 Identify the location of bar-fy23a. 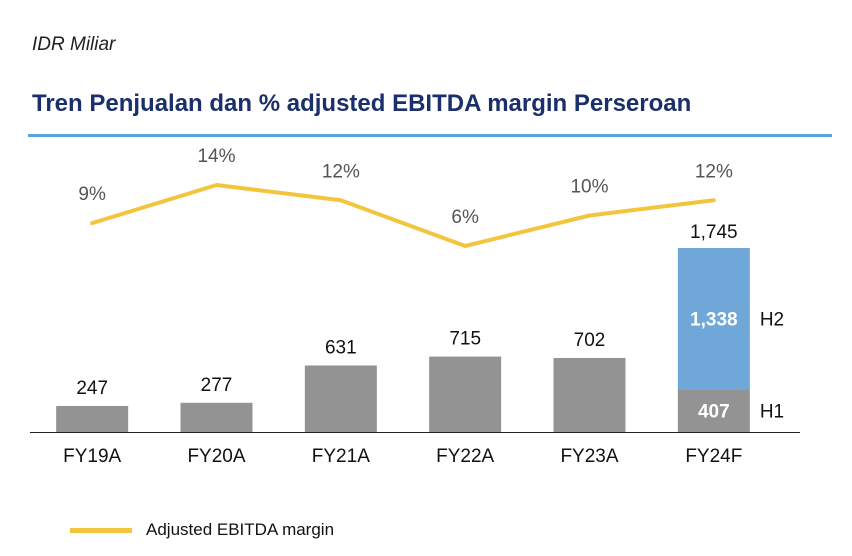
(589, 394).